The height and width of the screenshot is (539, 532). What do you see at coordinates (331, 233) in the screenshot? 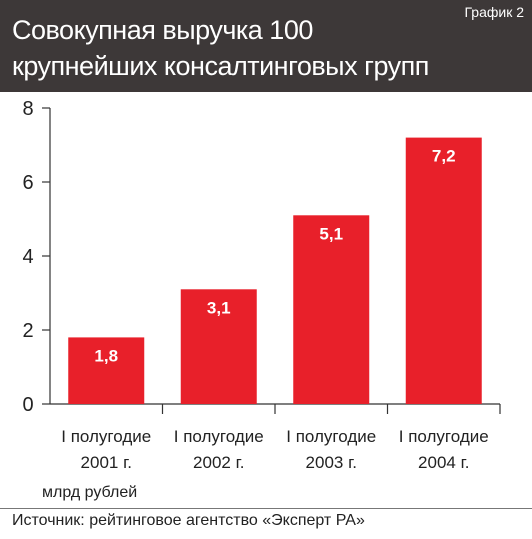
I see `bar-value-label: 5,1` at bounding box center [331, 233].